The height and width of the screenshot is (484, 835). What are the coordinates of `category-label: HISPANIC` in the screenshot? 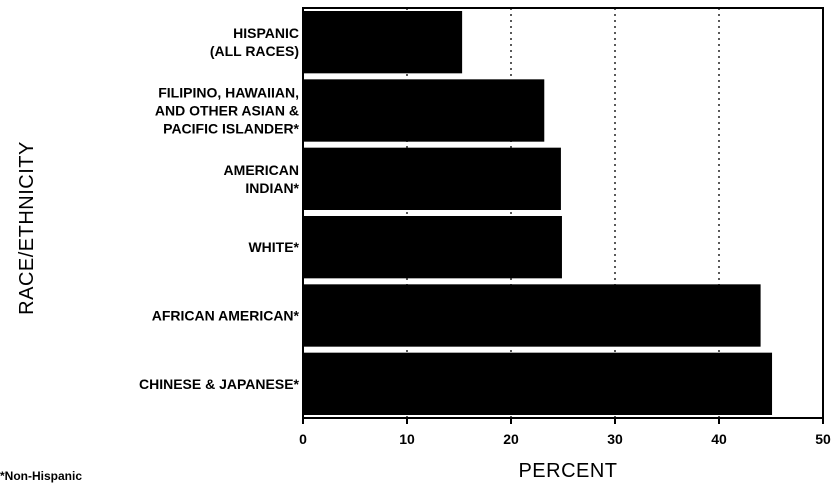 It's located at (266, 33).